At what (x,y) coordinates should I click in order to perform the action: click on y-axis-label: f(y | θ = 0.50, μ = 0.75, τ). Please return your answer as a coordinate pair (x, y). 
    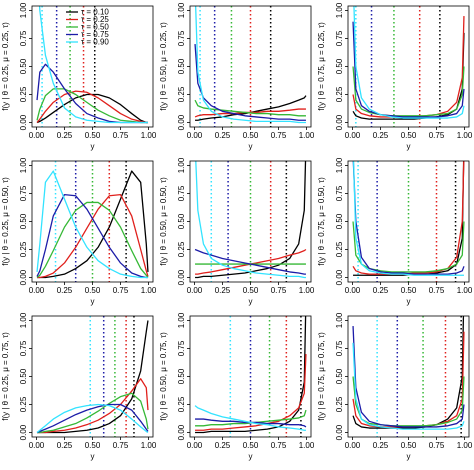
    Looking at the image, I should click on (163, 376).